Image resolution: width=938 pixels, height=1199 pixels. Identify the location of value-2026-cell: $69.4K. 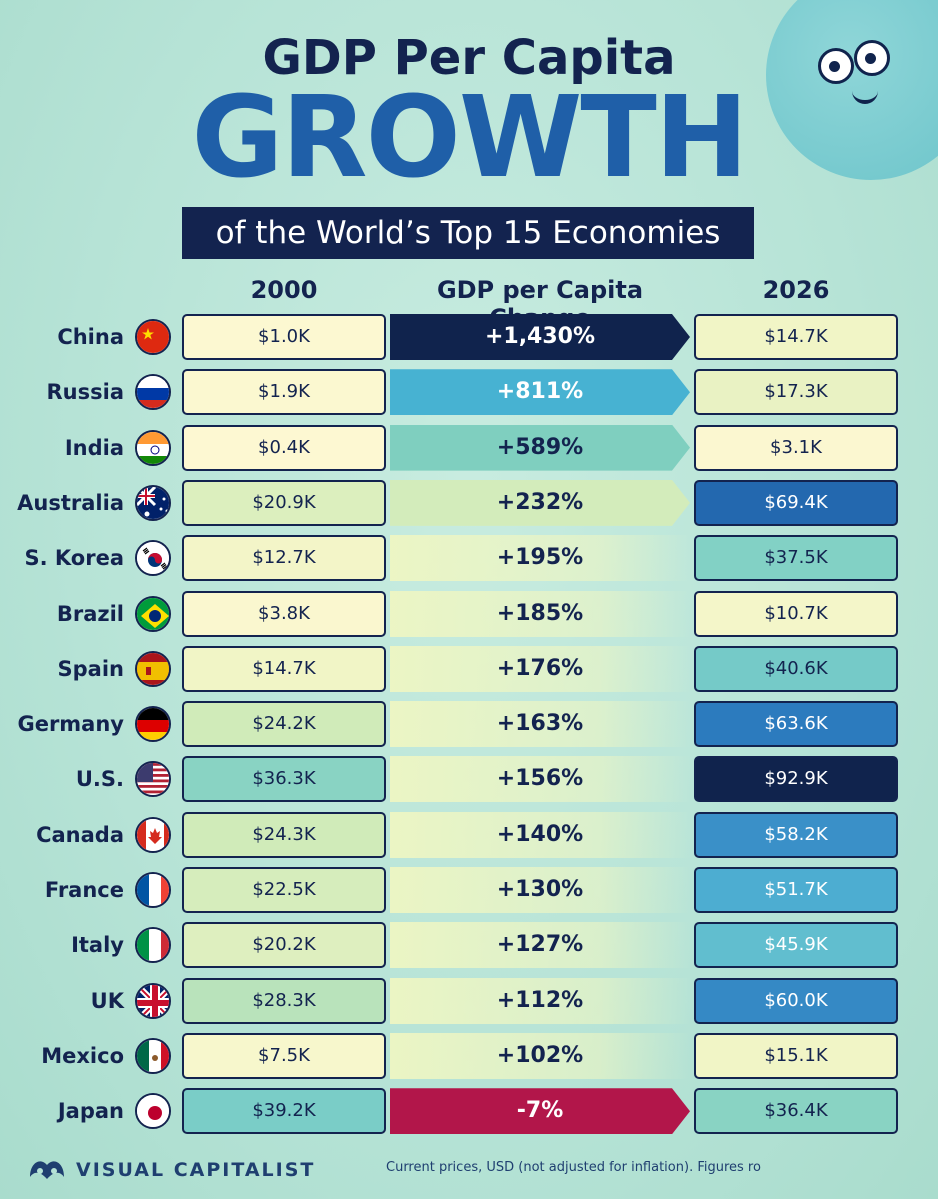
(796, 502).